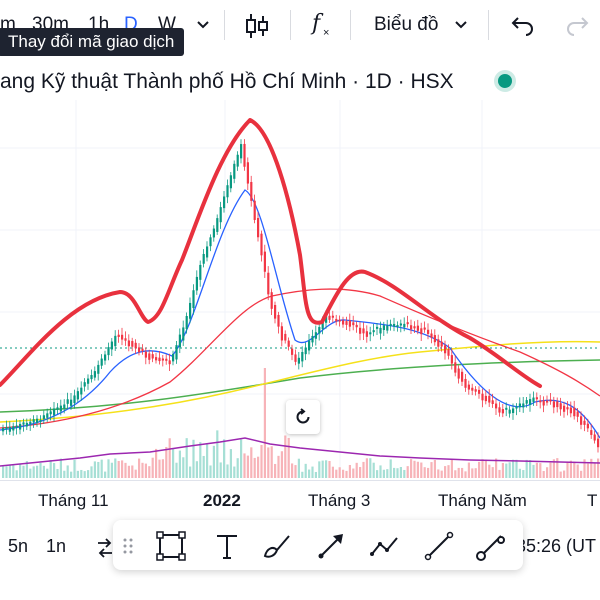 The width and height of the screenshot is (600, 600). Describe the element at coordinates (385, 546) in the screenshot. I see `path-tool-icon` at that location.